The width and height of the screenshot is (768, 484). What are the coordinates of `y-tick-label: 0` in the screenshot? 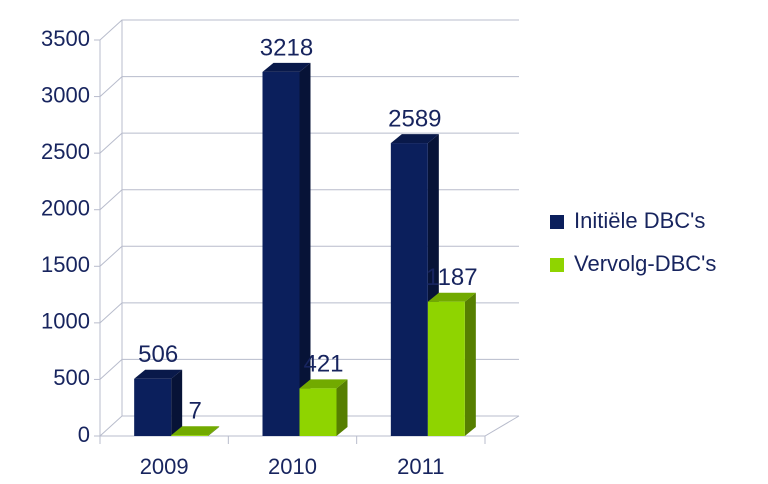 It's located at (84, 434).